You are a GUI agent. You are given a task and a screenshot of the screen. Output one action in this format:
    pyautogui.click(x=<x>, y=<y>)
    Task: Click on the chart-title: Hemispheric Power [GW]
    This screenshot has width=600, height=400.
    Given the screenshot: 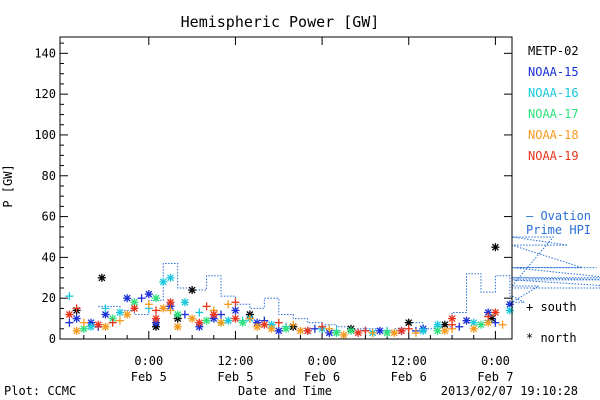 What is the action you would take?
    pyautogui.click(x=280, y=22)
    